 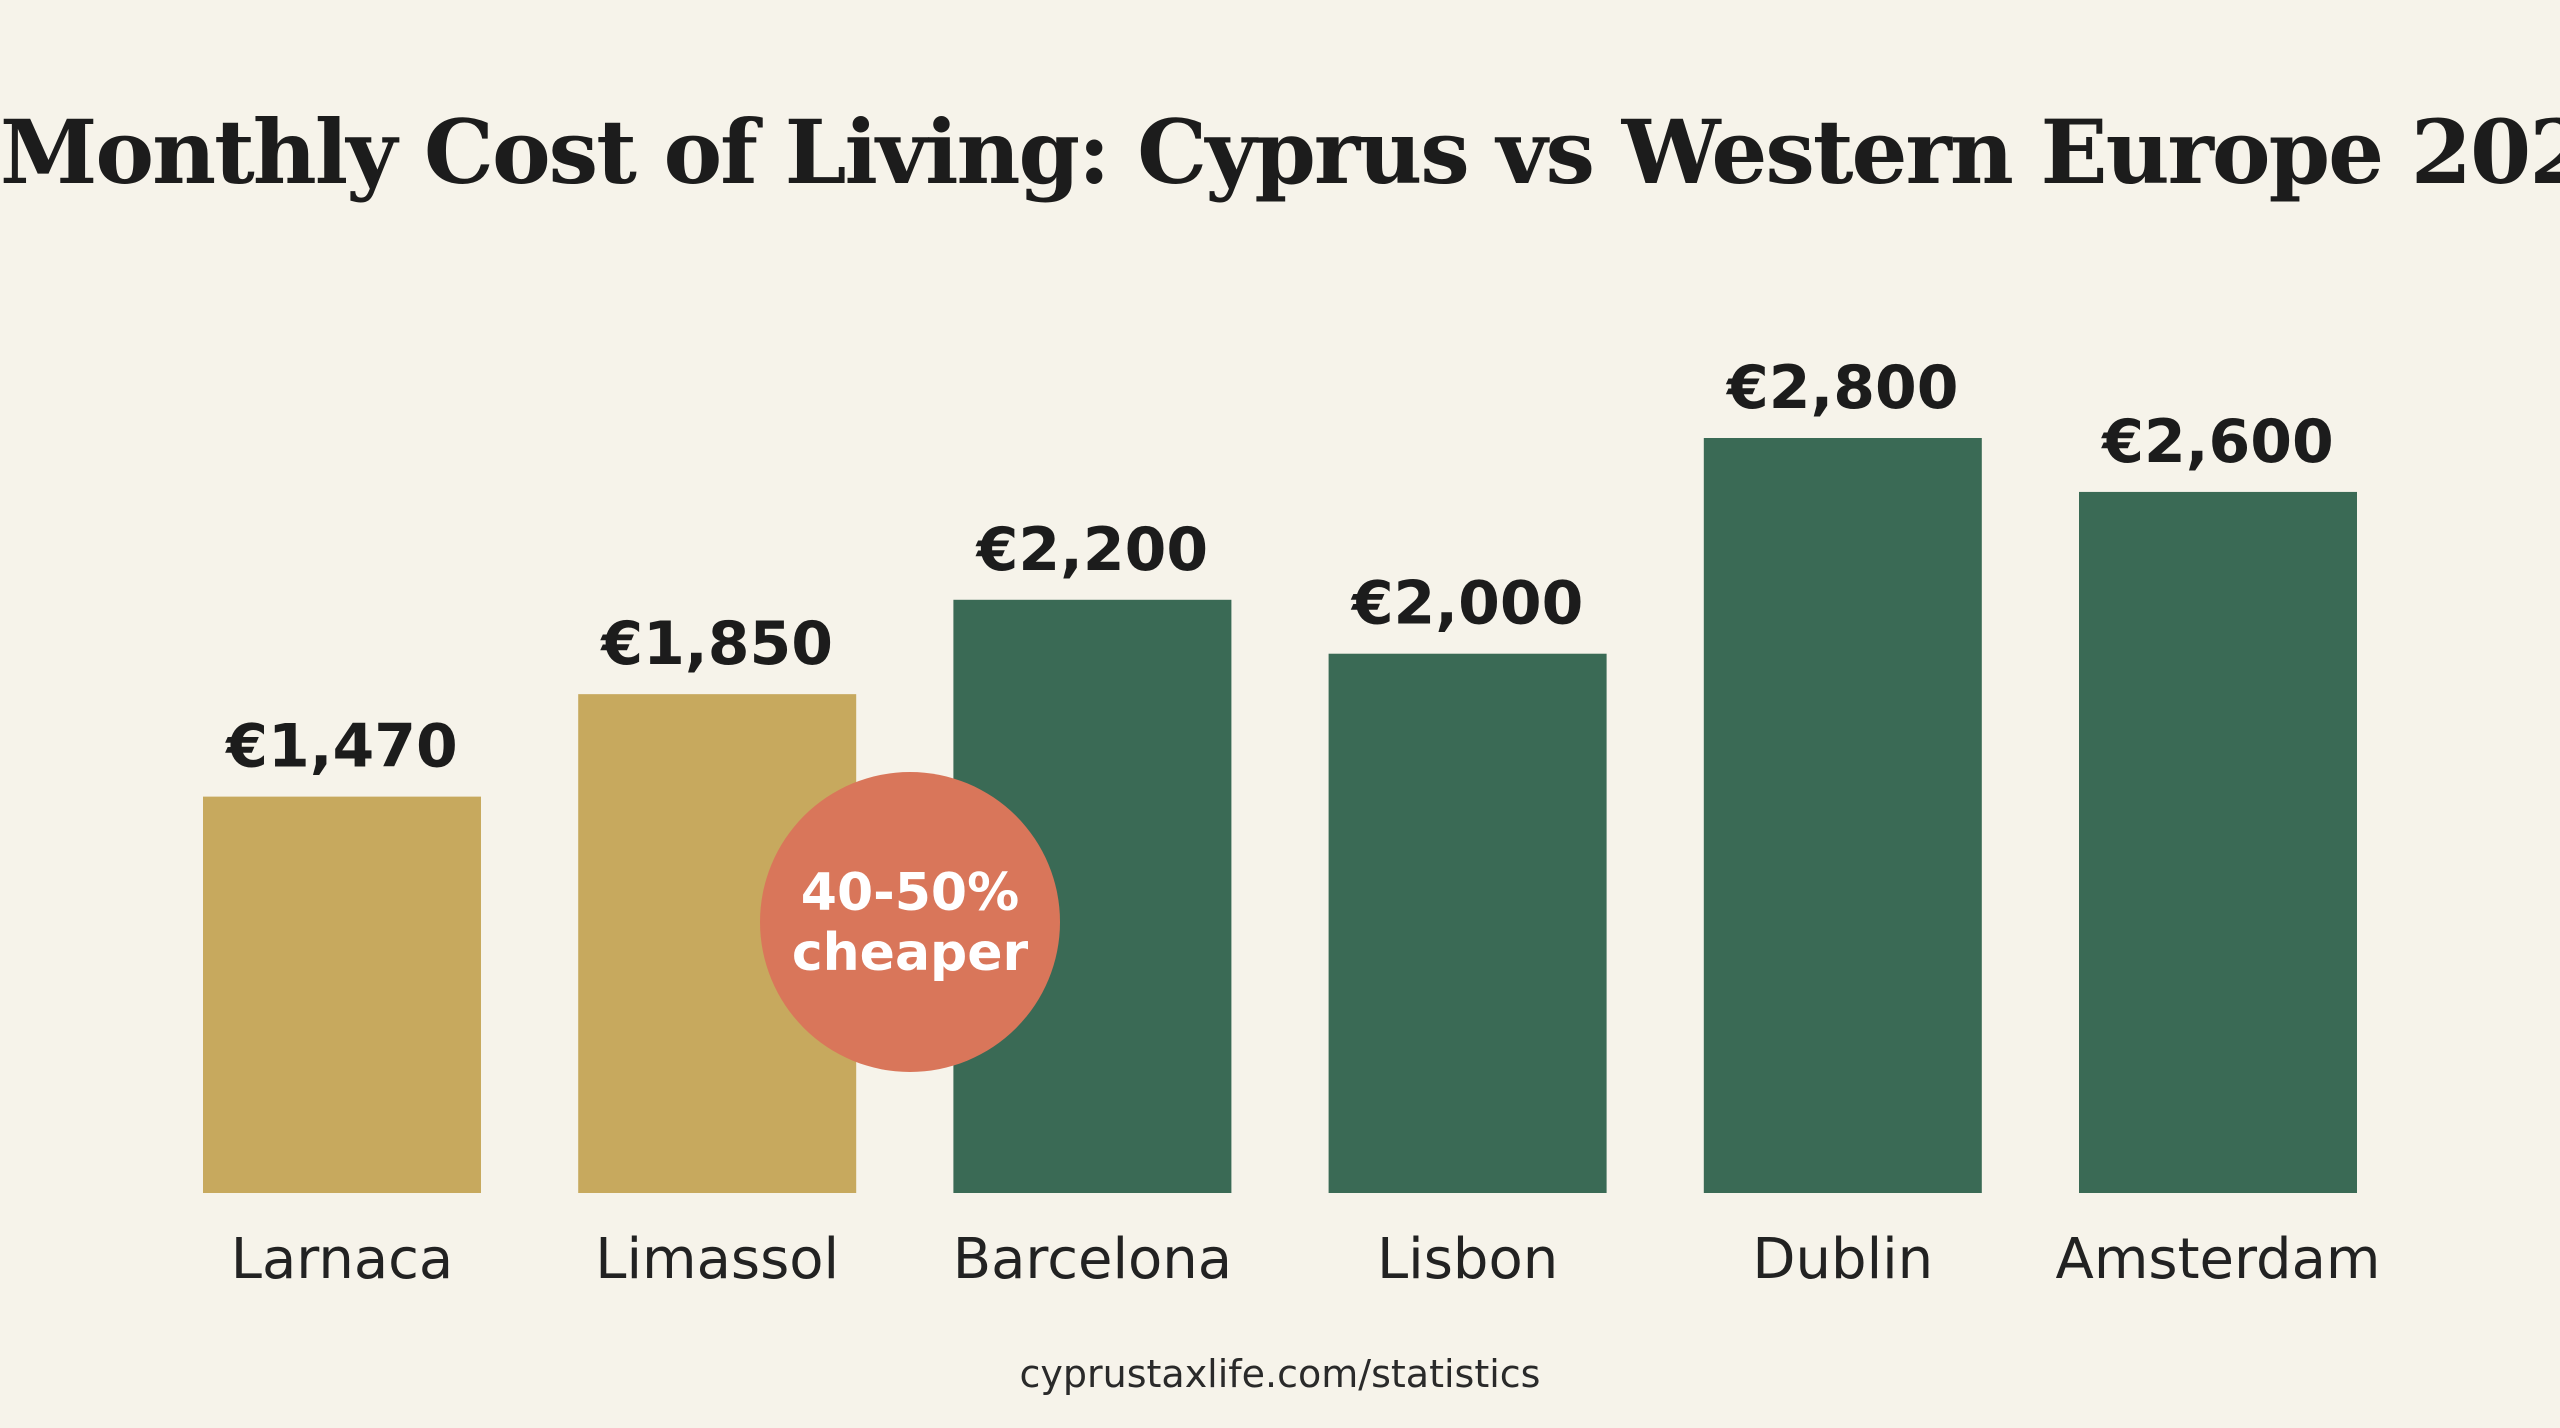 I want to click on category-label-barcelona: Barcelona, so click(x=1092, y=1259).